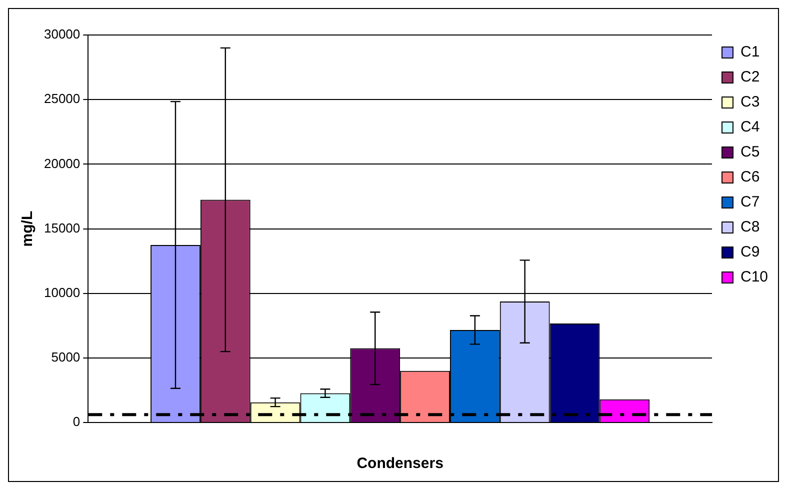 The width and height of the screenshot is (787, 490). I want to click on y-tick-label: 10000, so click(62, 292).